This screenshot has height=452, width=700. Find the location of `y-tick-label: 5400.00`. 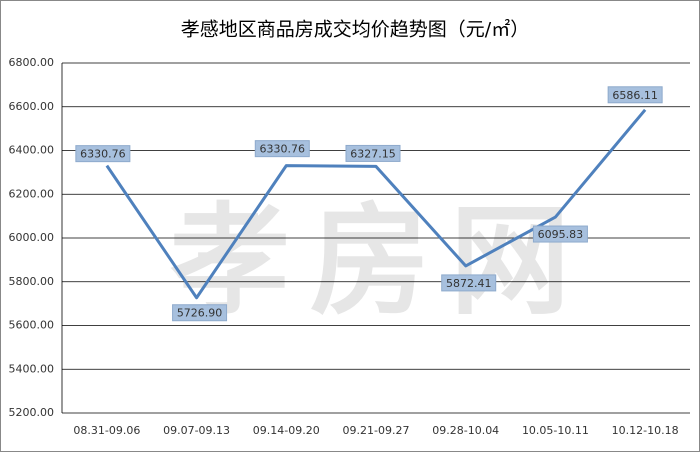

y-tick-label: 5400.00 is located at coordinates (32, 368).